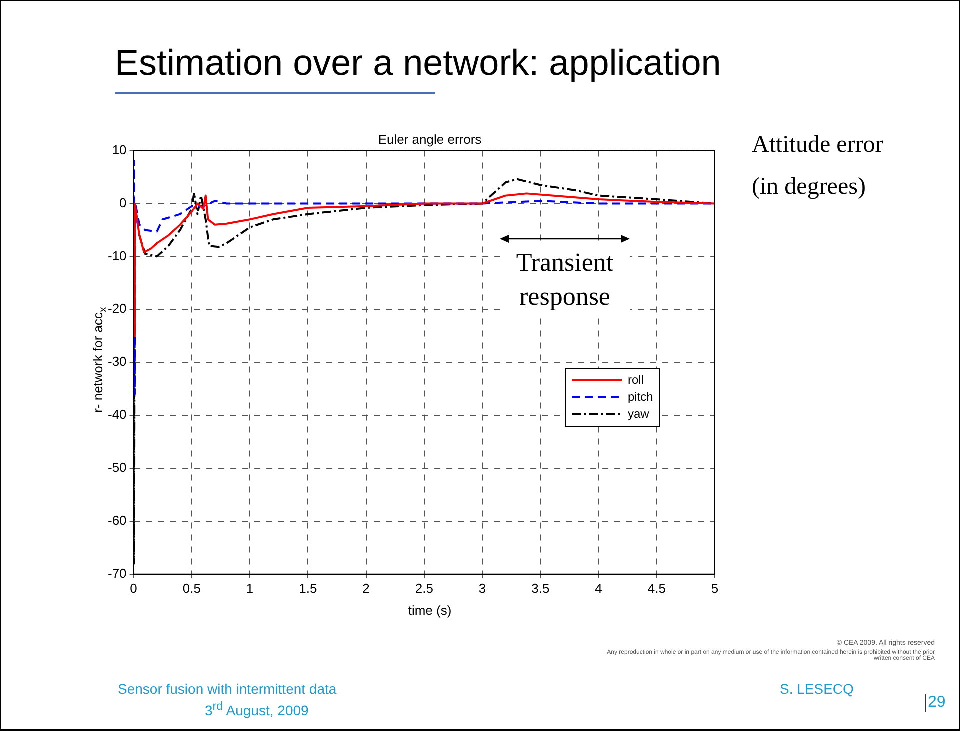  What do you see at coordinates (117, 308) in the screenshot?
I see `y-tick-label: -20` at bounding box center [117, 308].